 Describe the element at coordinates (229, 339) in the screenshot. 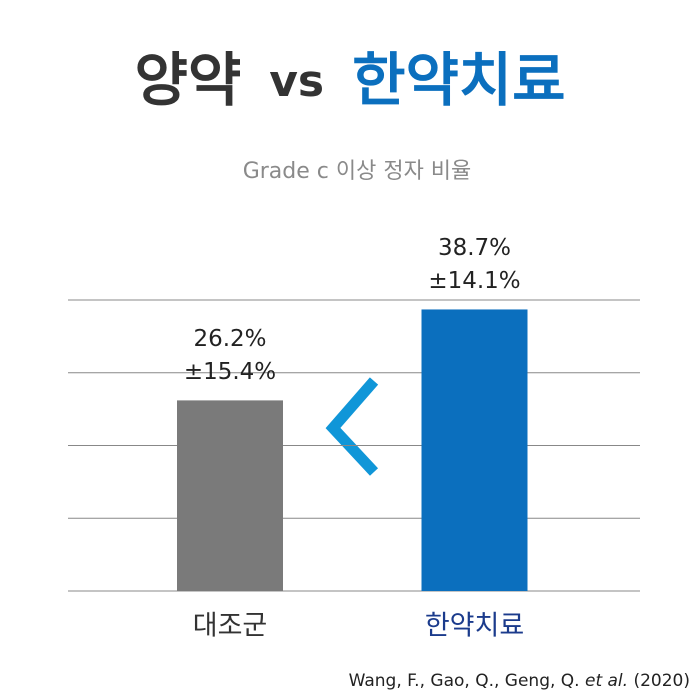

I see `value-label: 26.2%` at that location.